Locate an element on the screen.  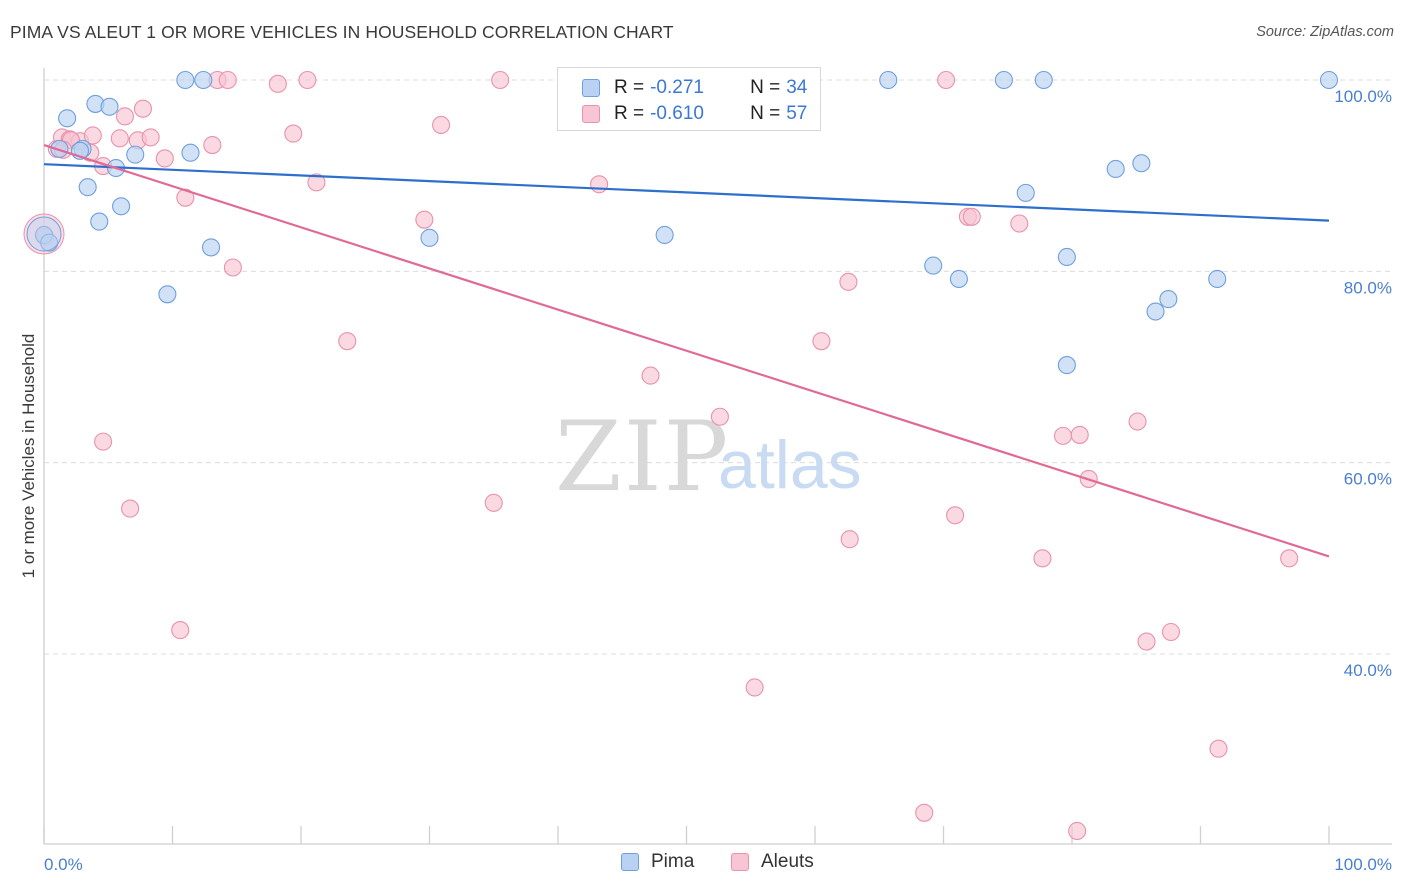
y-tick-label: 60.0% is located at coordinates (1368, 479).